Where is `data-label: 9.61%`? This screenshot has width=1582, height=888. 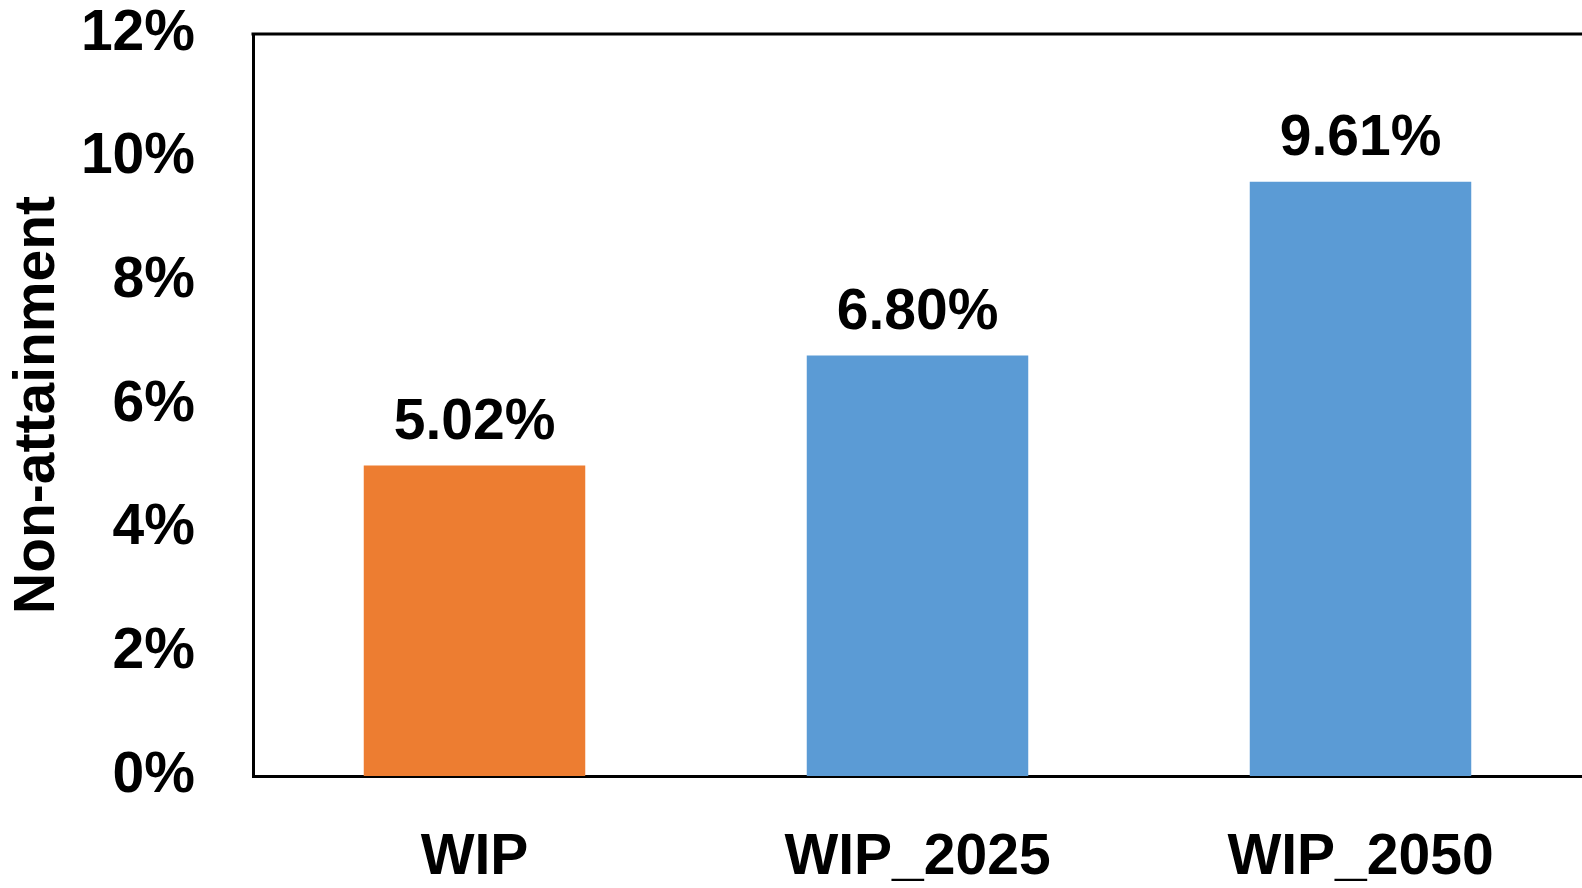 data-label: 9.61% is located at coordinates (1360, 134).